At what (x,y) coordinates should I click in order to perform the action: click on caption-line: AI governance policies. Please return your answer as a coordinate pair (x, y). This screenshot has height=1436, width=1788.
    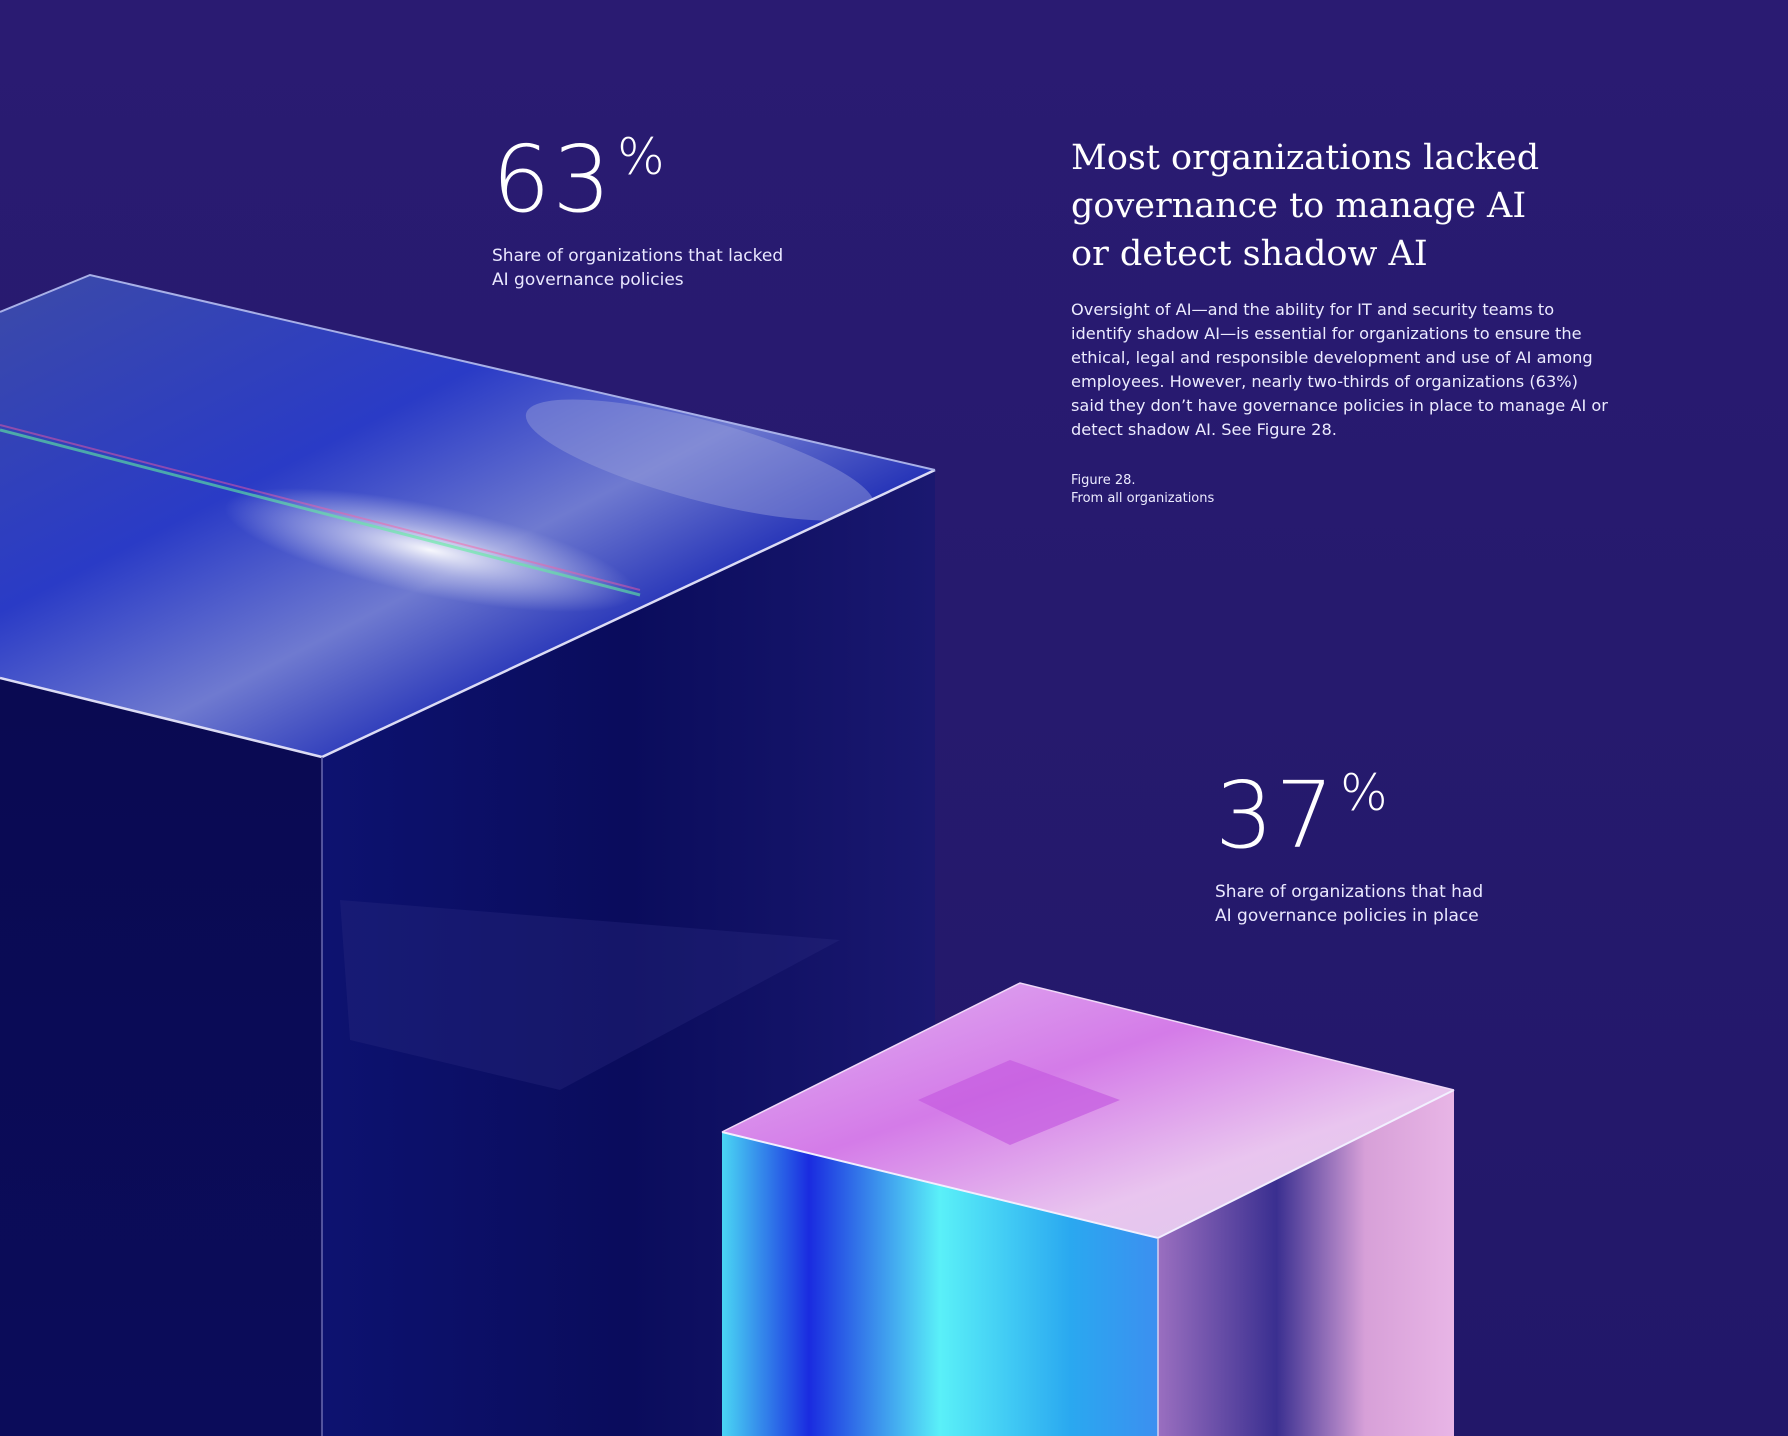
    Looking at the image, I should click on (588, 280).